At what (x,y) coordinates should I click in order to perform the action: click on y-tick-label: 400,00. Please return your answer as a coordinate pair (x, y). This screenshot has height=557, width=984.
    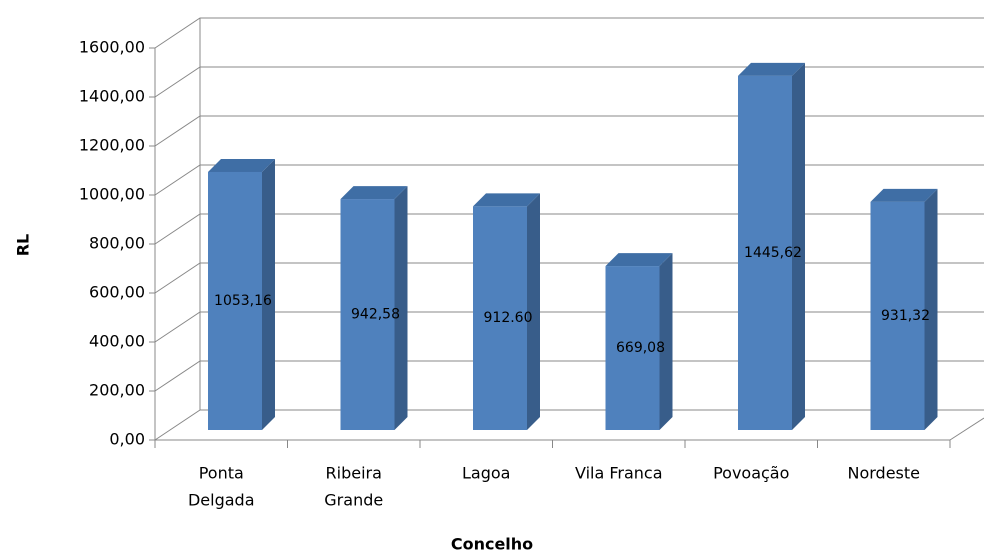
    Looking at the image, I should click on (117, 341).